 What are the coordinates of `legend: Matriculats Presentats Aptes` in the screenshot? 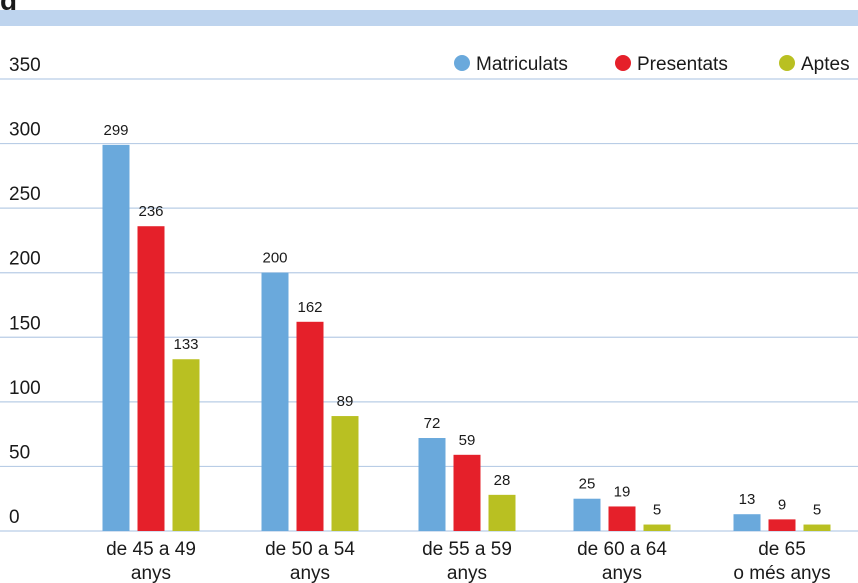 It's located at (652, 64).